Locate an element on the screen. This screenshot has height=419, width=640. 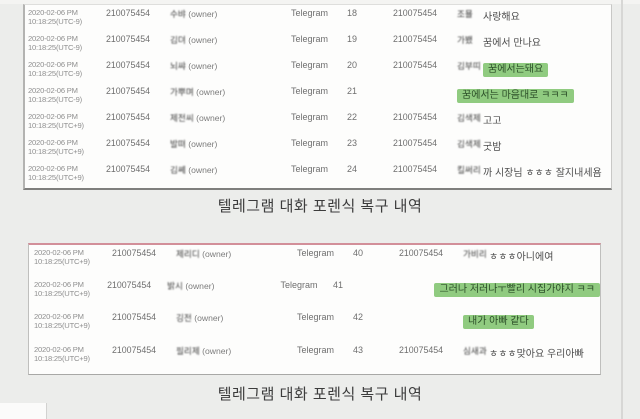
message-text: 사랑해요 is located at coordinates (501, 17).